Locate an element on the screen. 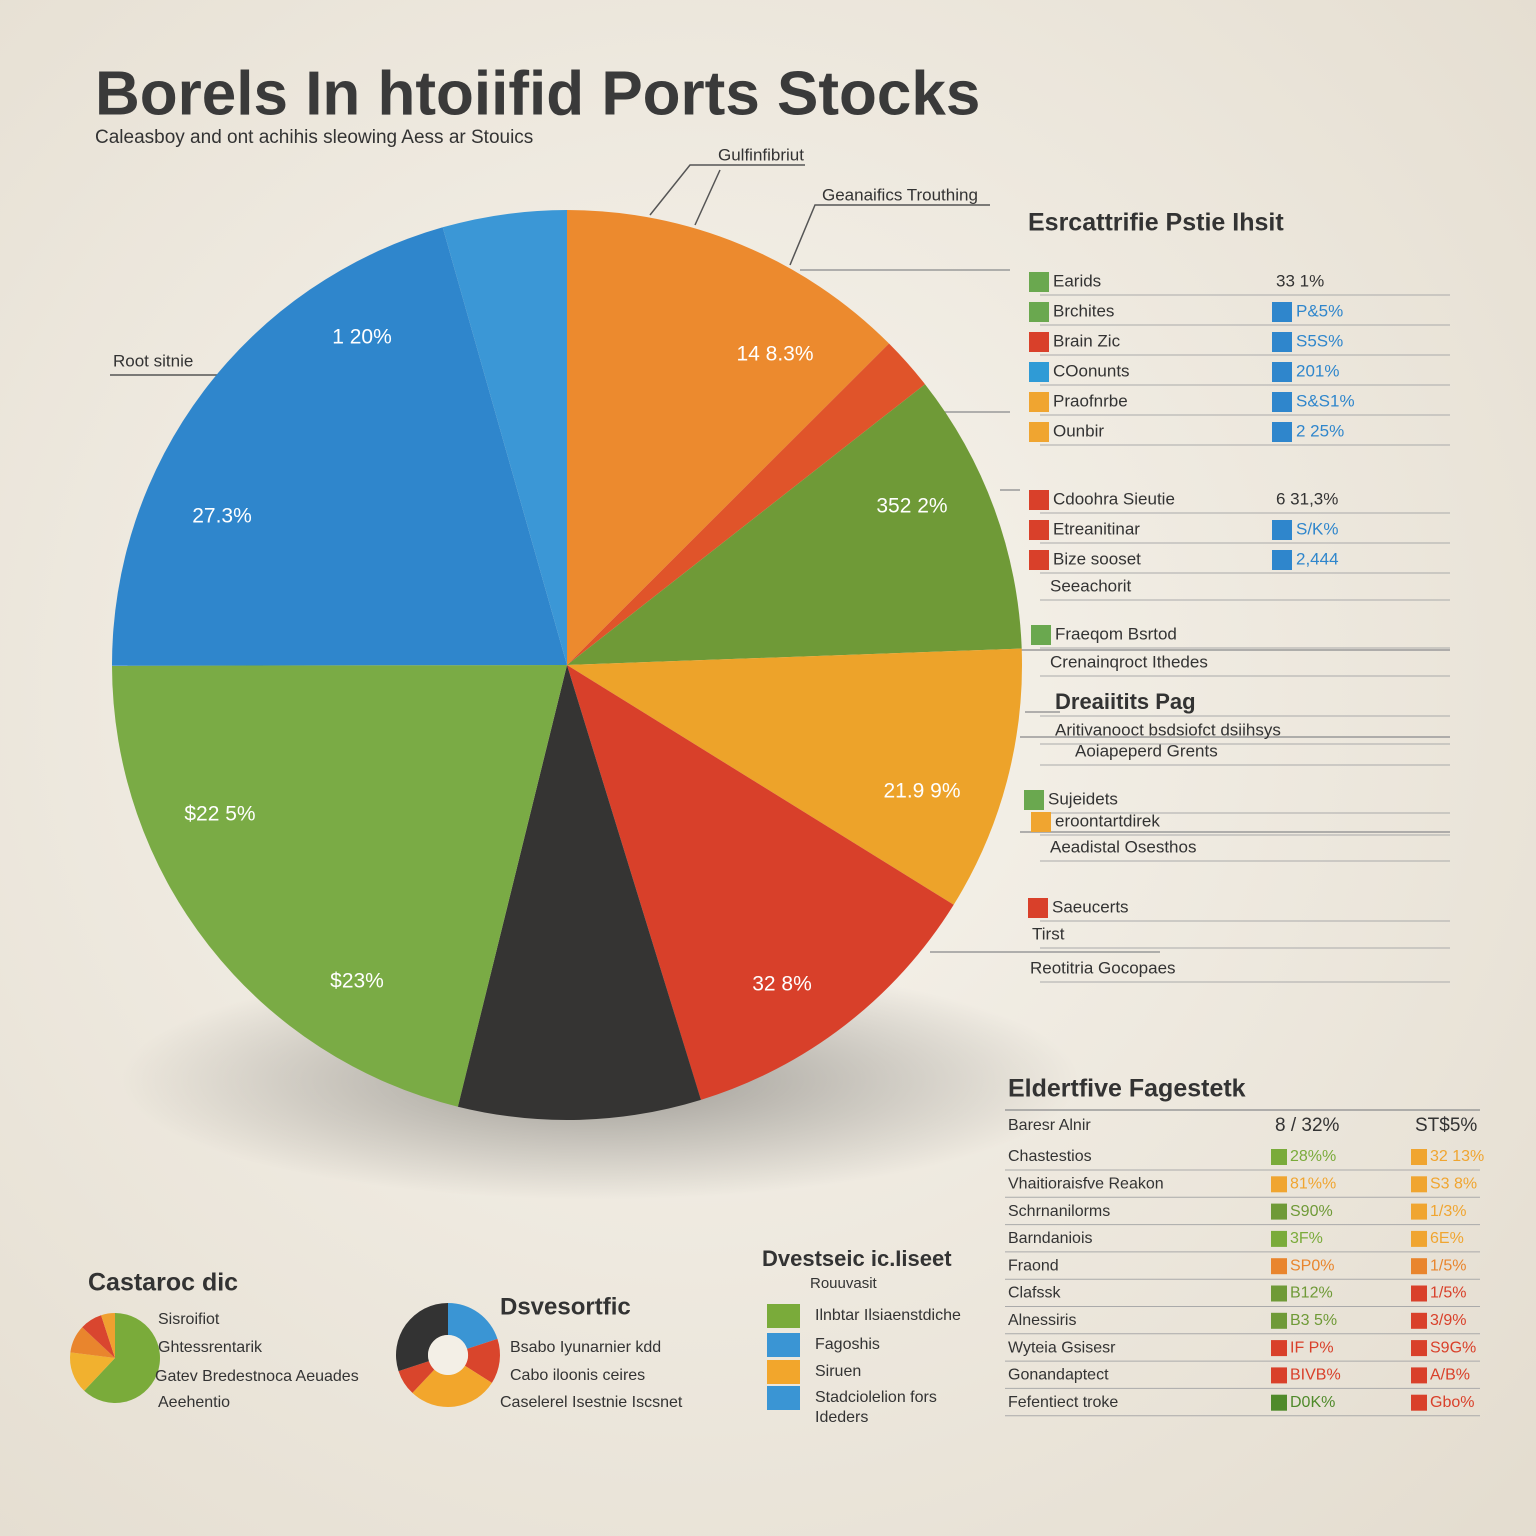 The width and height of the screenshot is (1536, 1536). slice-annotation: Sisroifiot is located at coordinates (189, 1319).